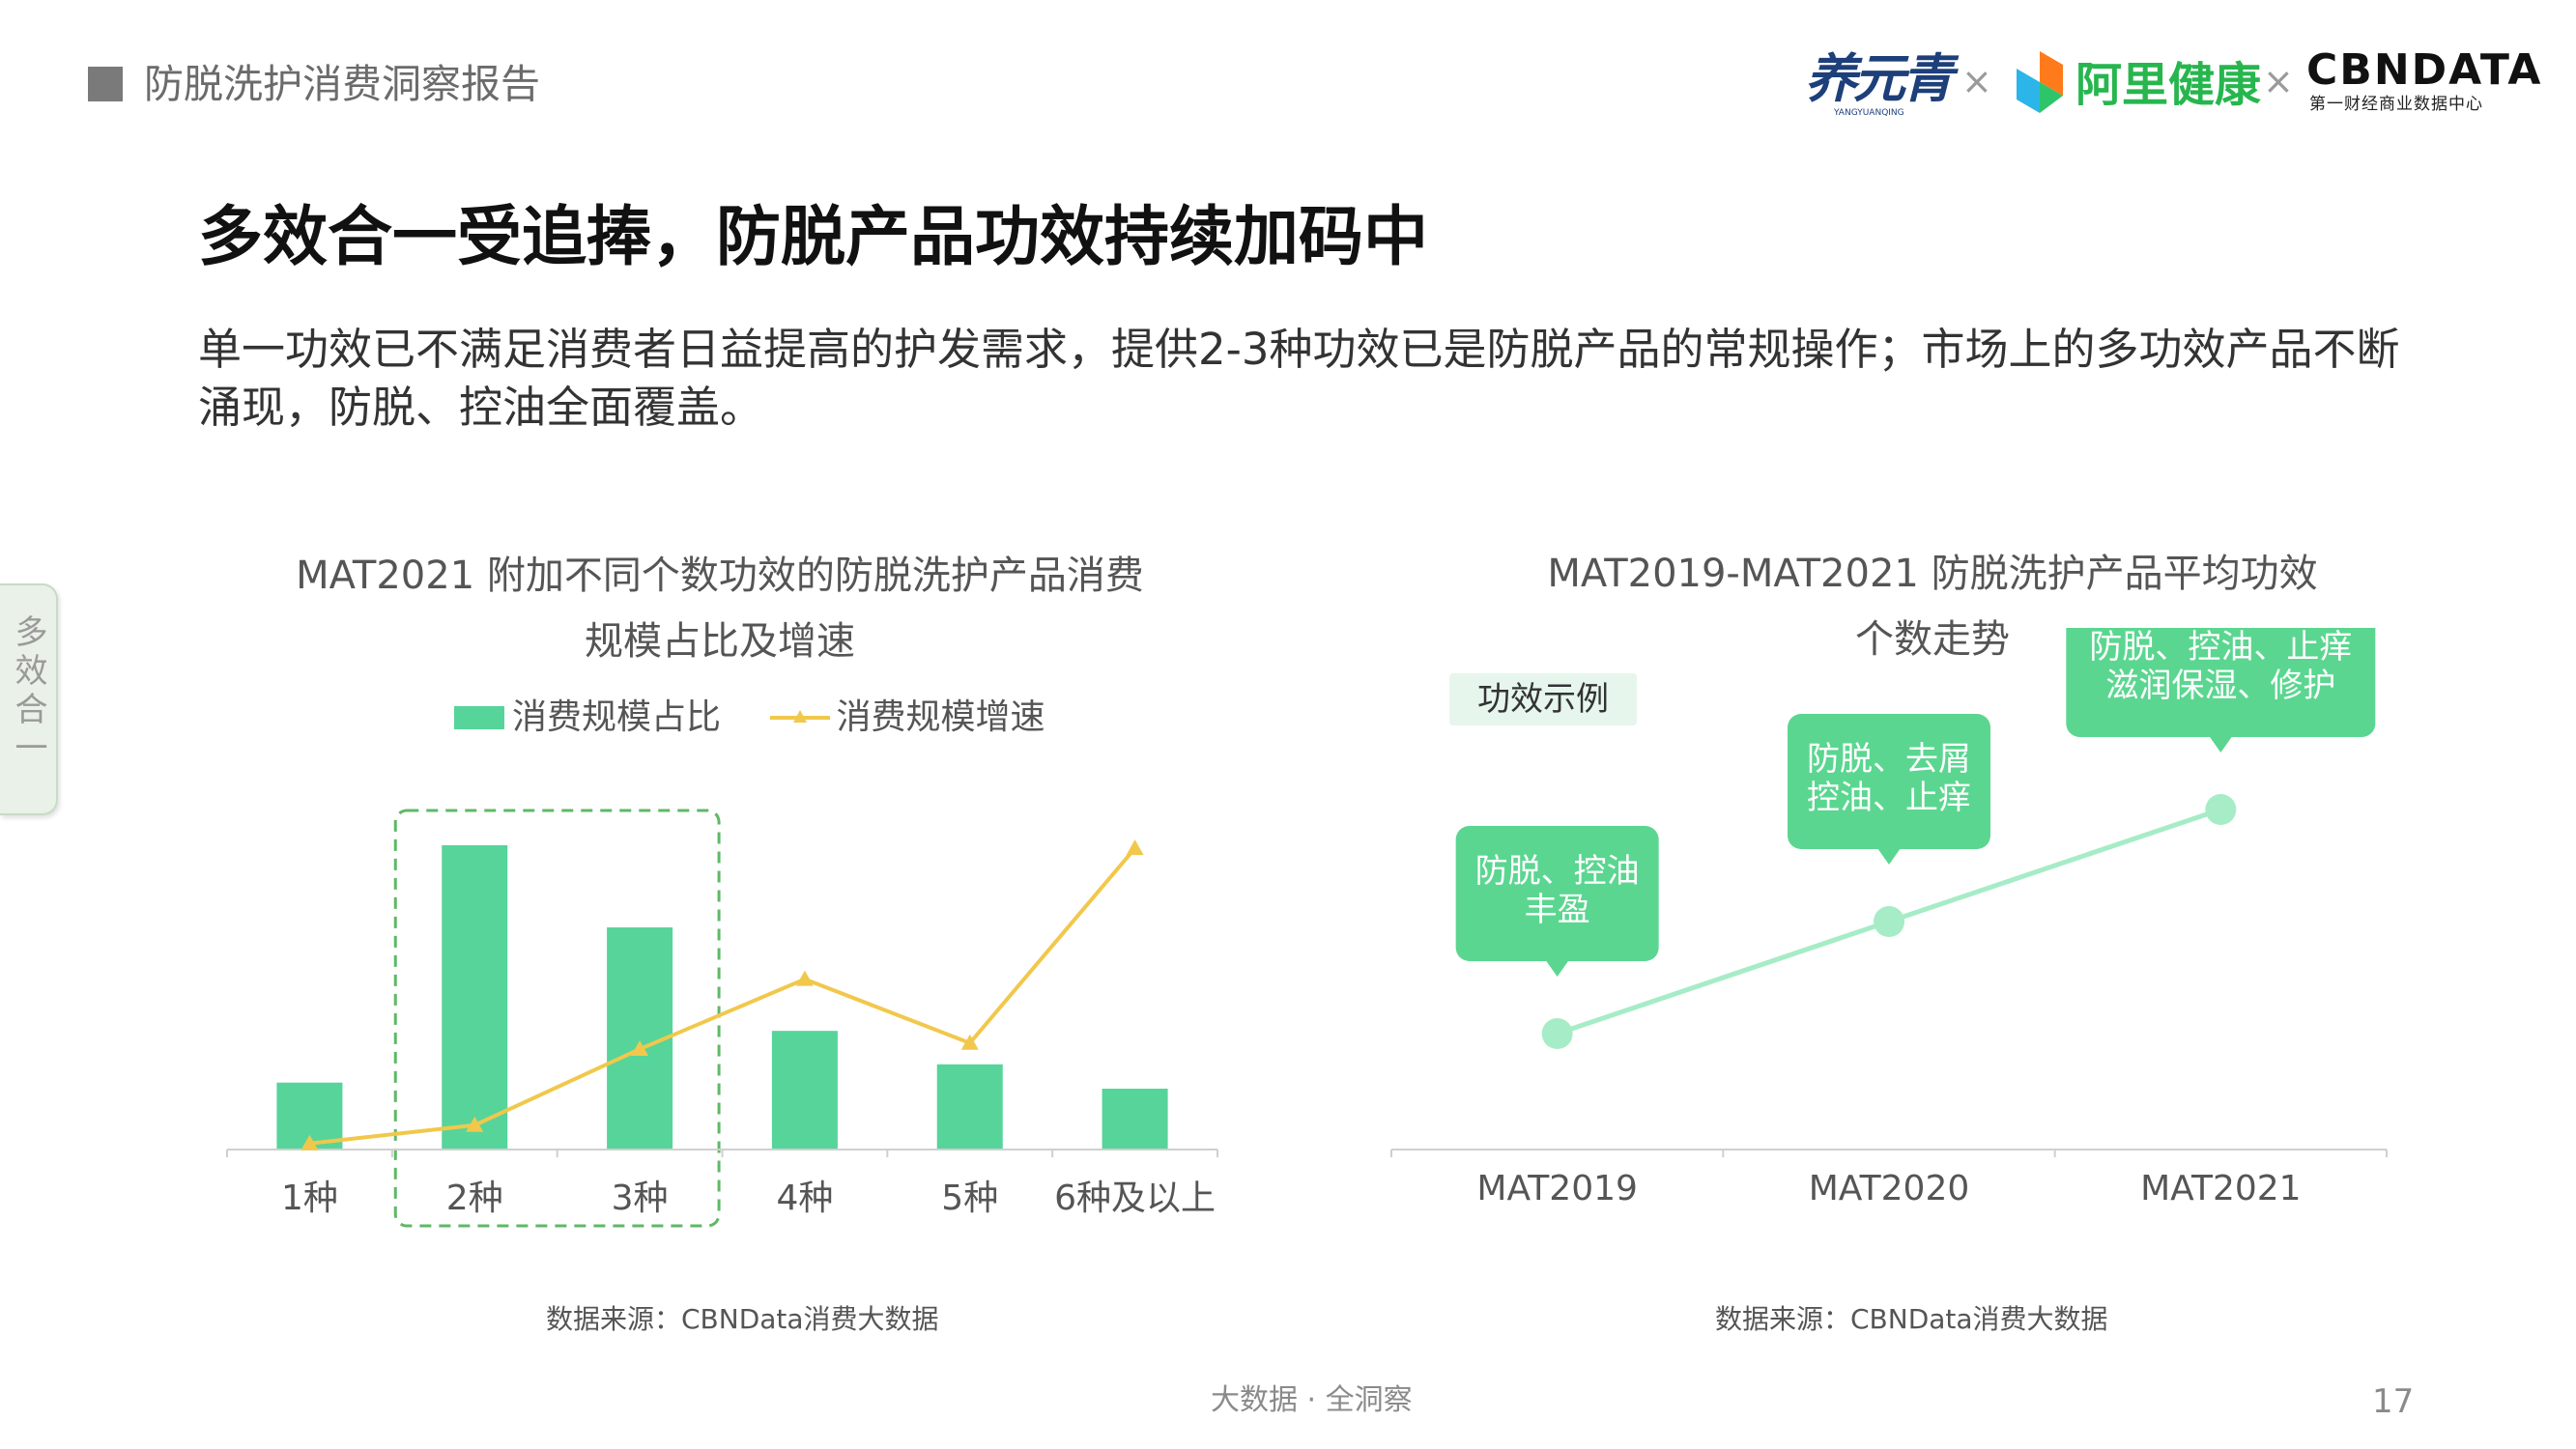  I want to click on x-tick-label: 2种, so click(475, 1198).